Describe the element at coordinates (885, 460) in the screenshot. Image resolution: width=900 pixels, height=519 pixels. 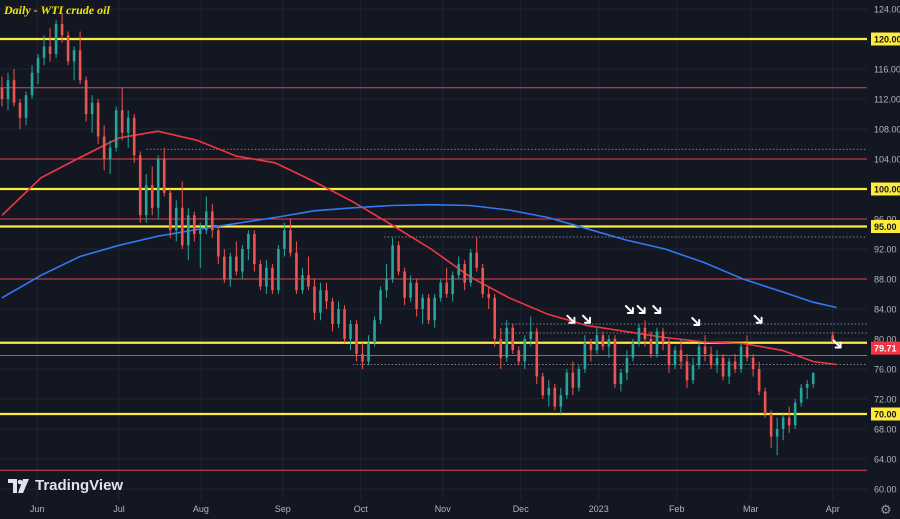
I see `y-tick-label: 64.00` at that location.